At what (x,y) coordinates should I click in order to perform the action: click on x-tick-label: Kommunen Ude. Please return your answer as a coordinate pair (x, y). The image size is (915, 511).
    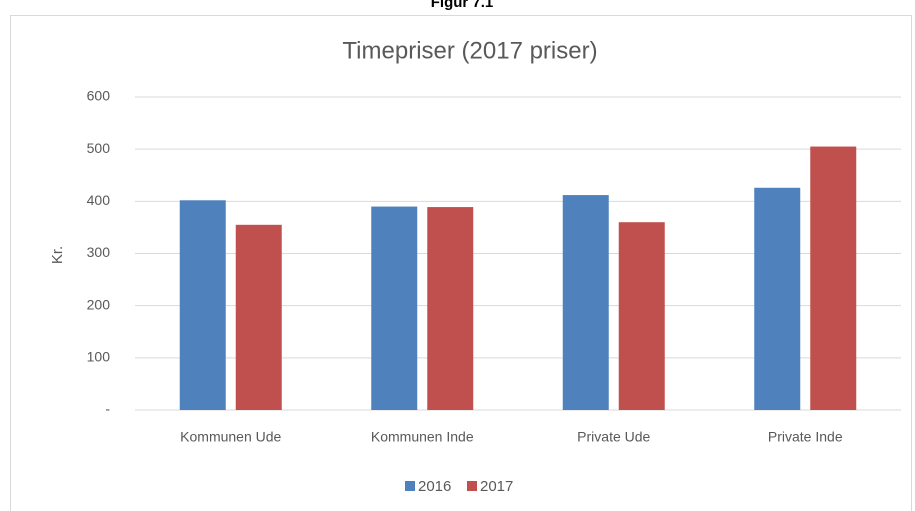
    Looking at the image, I should click on (230, 437).